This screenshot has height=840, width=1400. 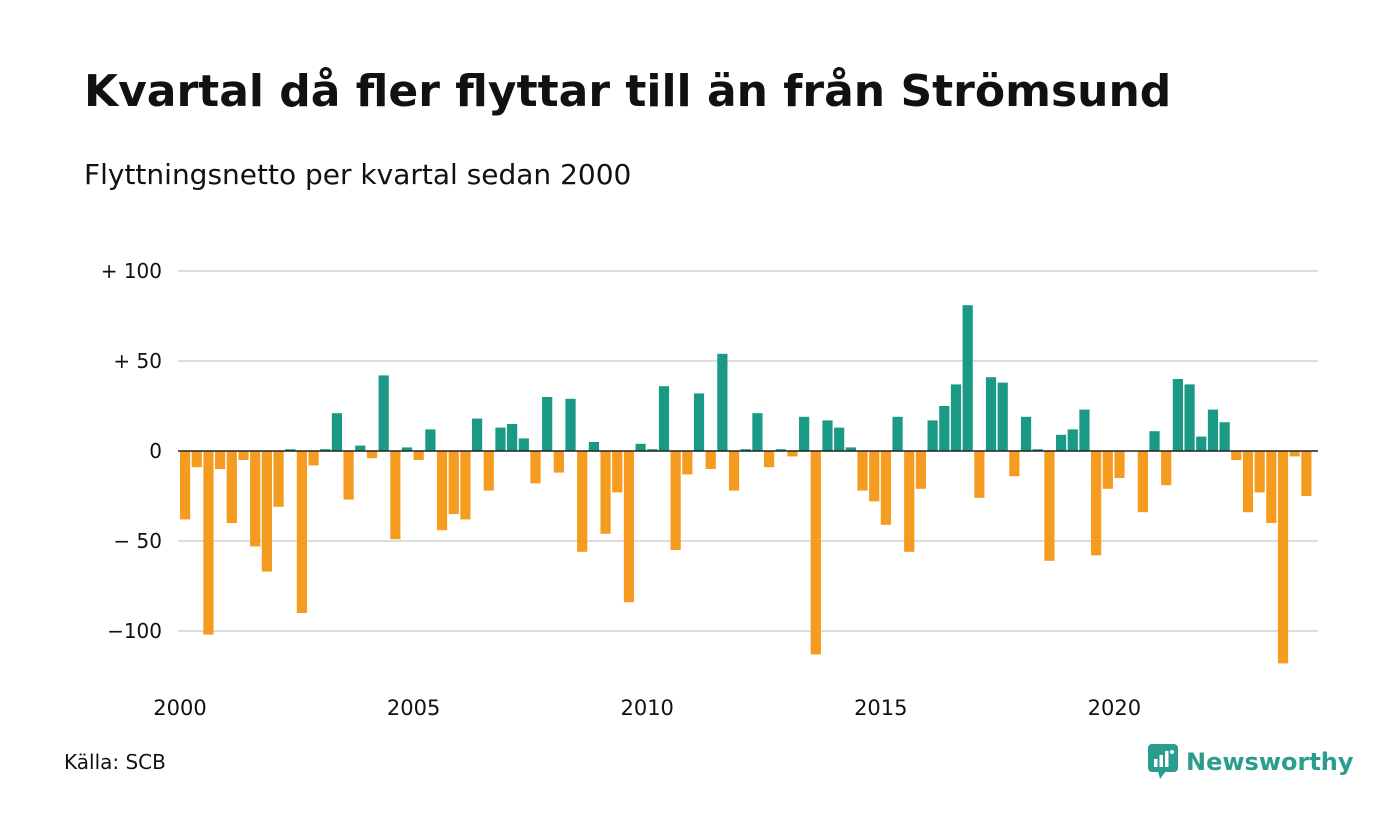 What do you see at coordinates (880, 708) in the screenshot?
I see `x-tick-label: 2015` at bounding box center [880, 708].